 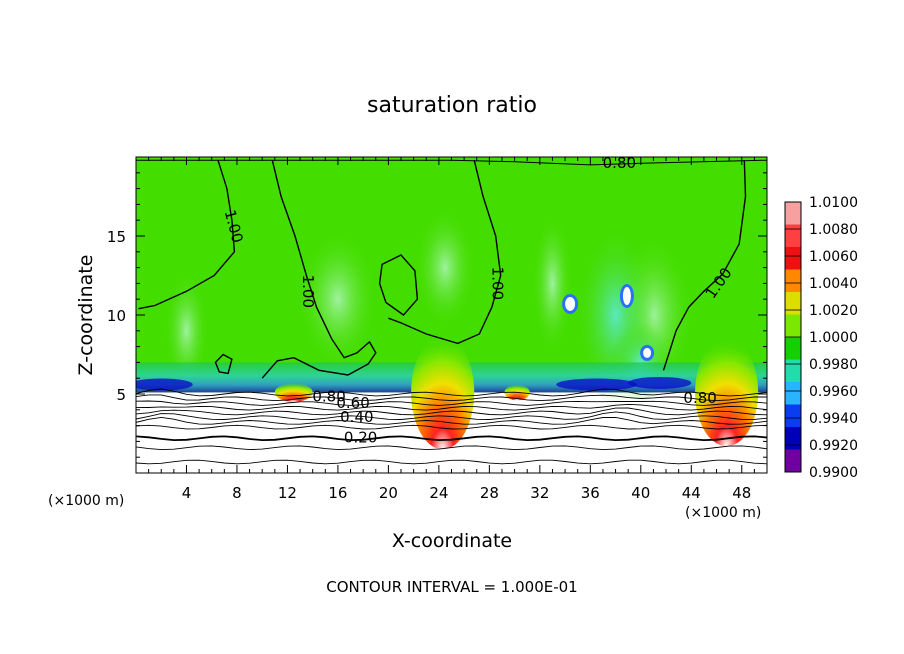 What do you see at coordinates (723, 513) in the screenshot?
I see `x-unit-right: (×1000 m)` at bounding box center [723, 513].